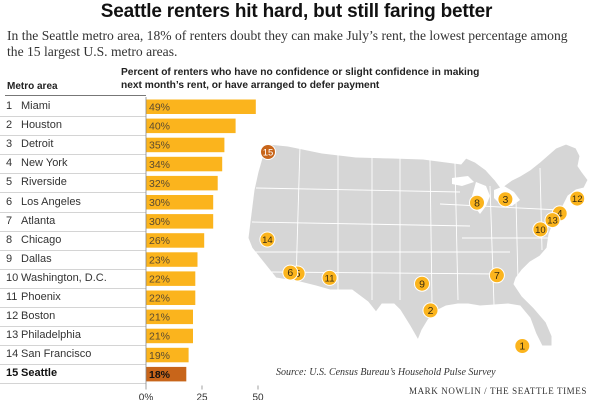 The height and width of the screenshot is (400, 593). Describe the element at coordinates (9, 239) in the screenshot. I see `metro-rank: 8` at that location.